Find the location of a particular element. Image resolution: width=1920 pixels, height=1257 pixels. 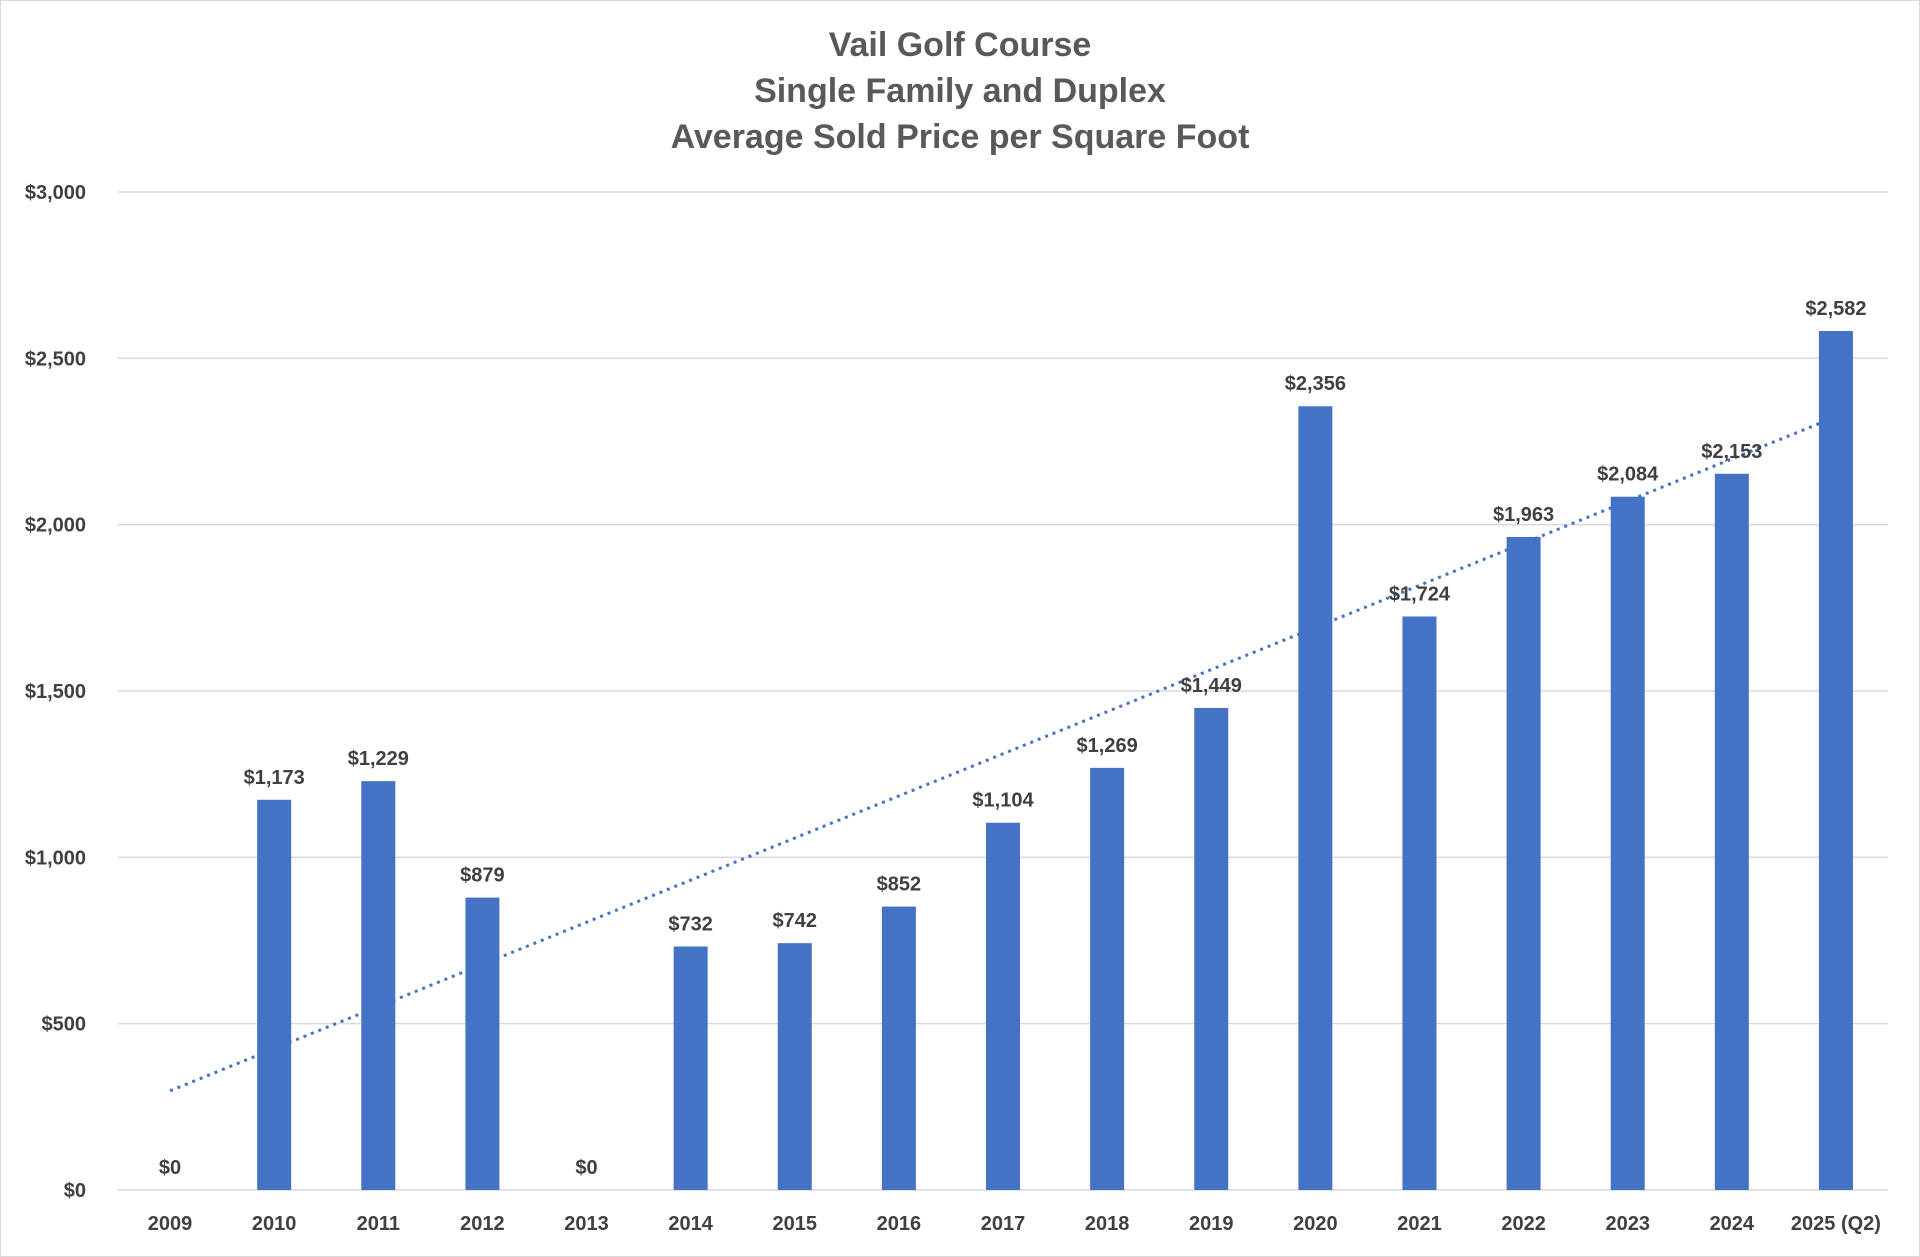

data-label: $732 is located at coordinates (690, 924).